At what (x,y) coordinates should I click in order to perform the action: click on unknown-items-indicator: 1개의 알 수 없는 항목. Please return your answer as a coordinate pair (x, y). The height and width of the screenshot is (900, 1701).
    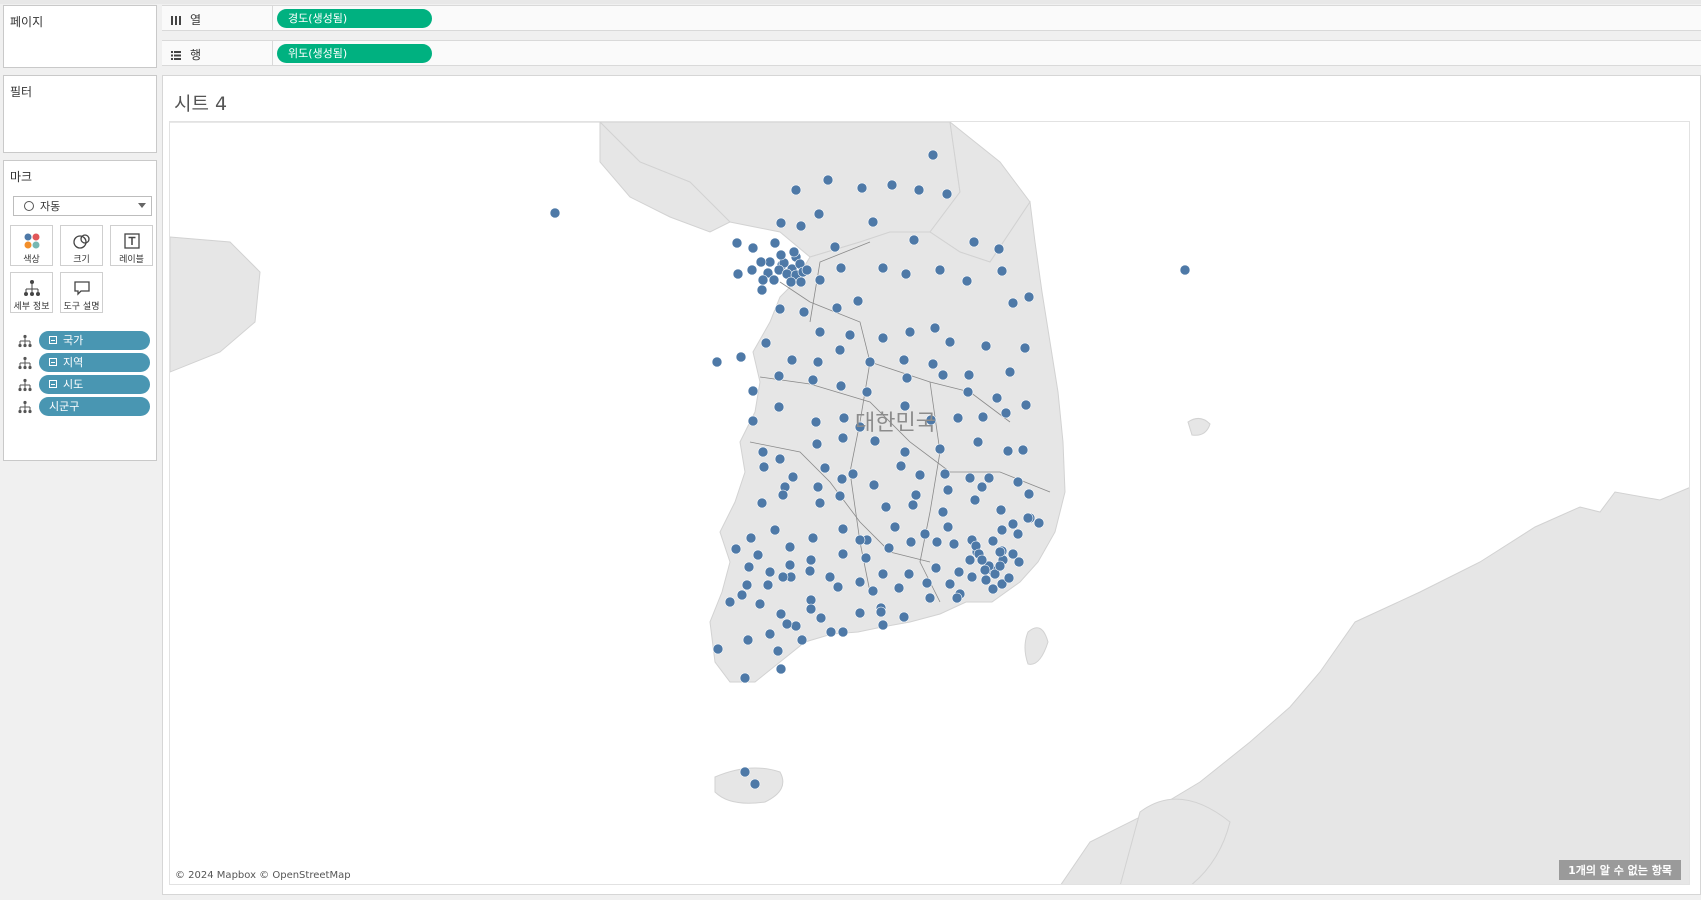
    Looking at the image, I should click on (1620, 870).